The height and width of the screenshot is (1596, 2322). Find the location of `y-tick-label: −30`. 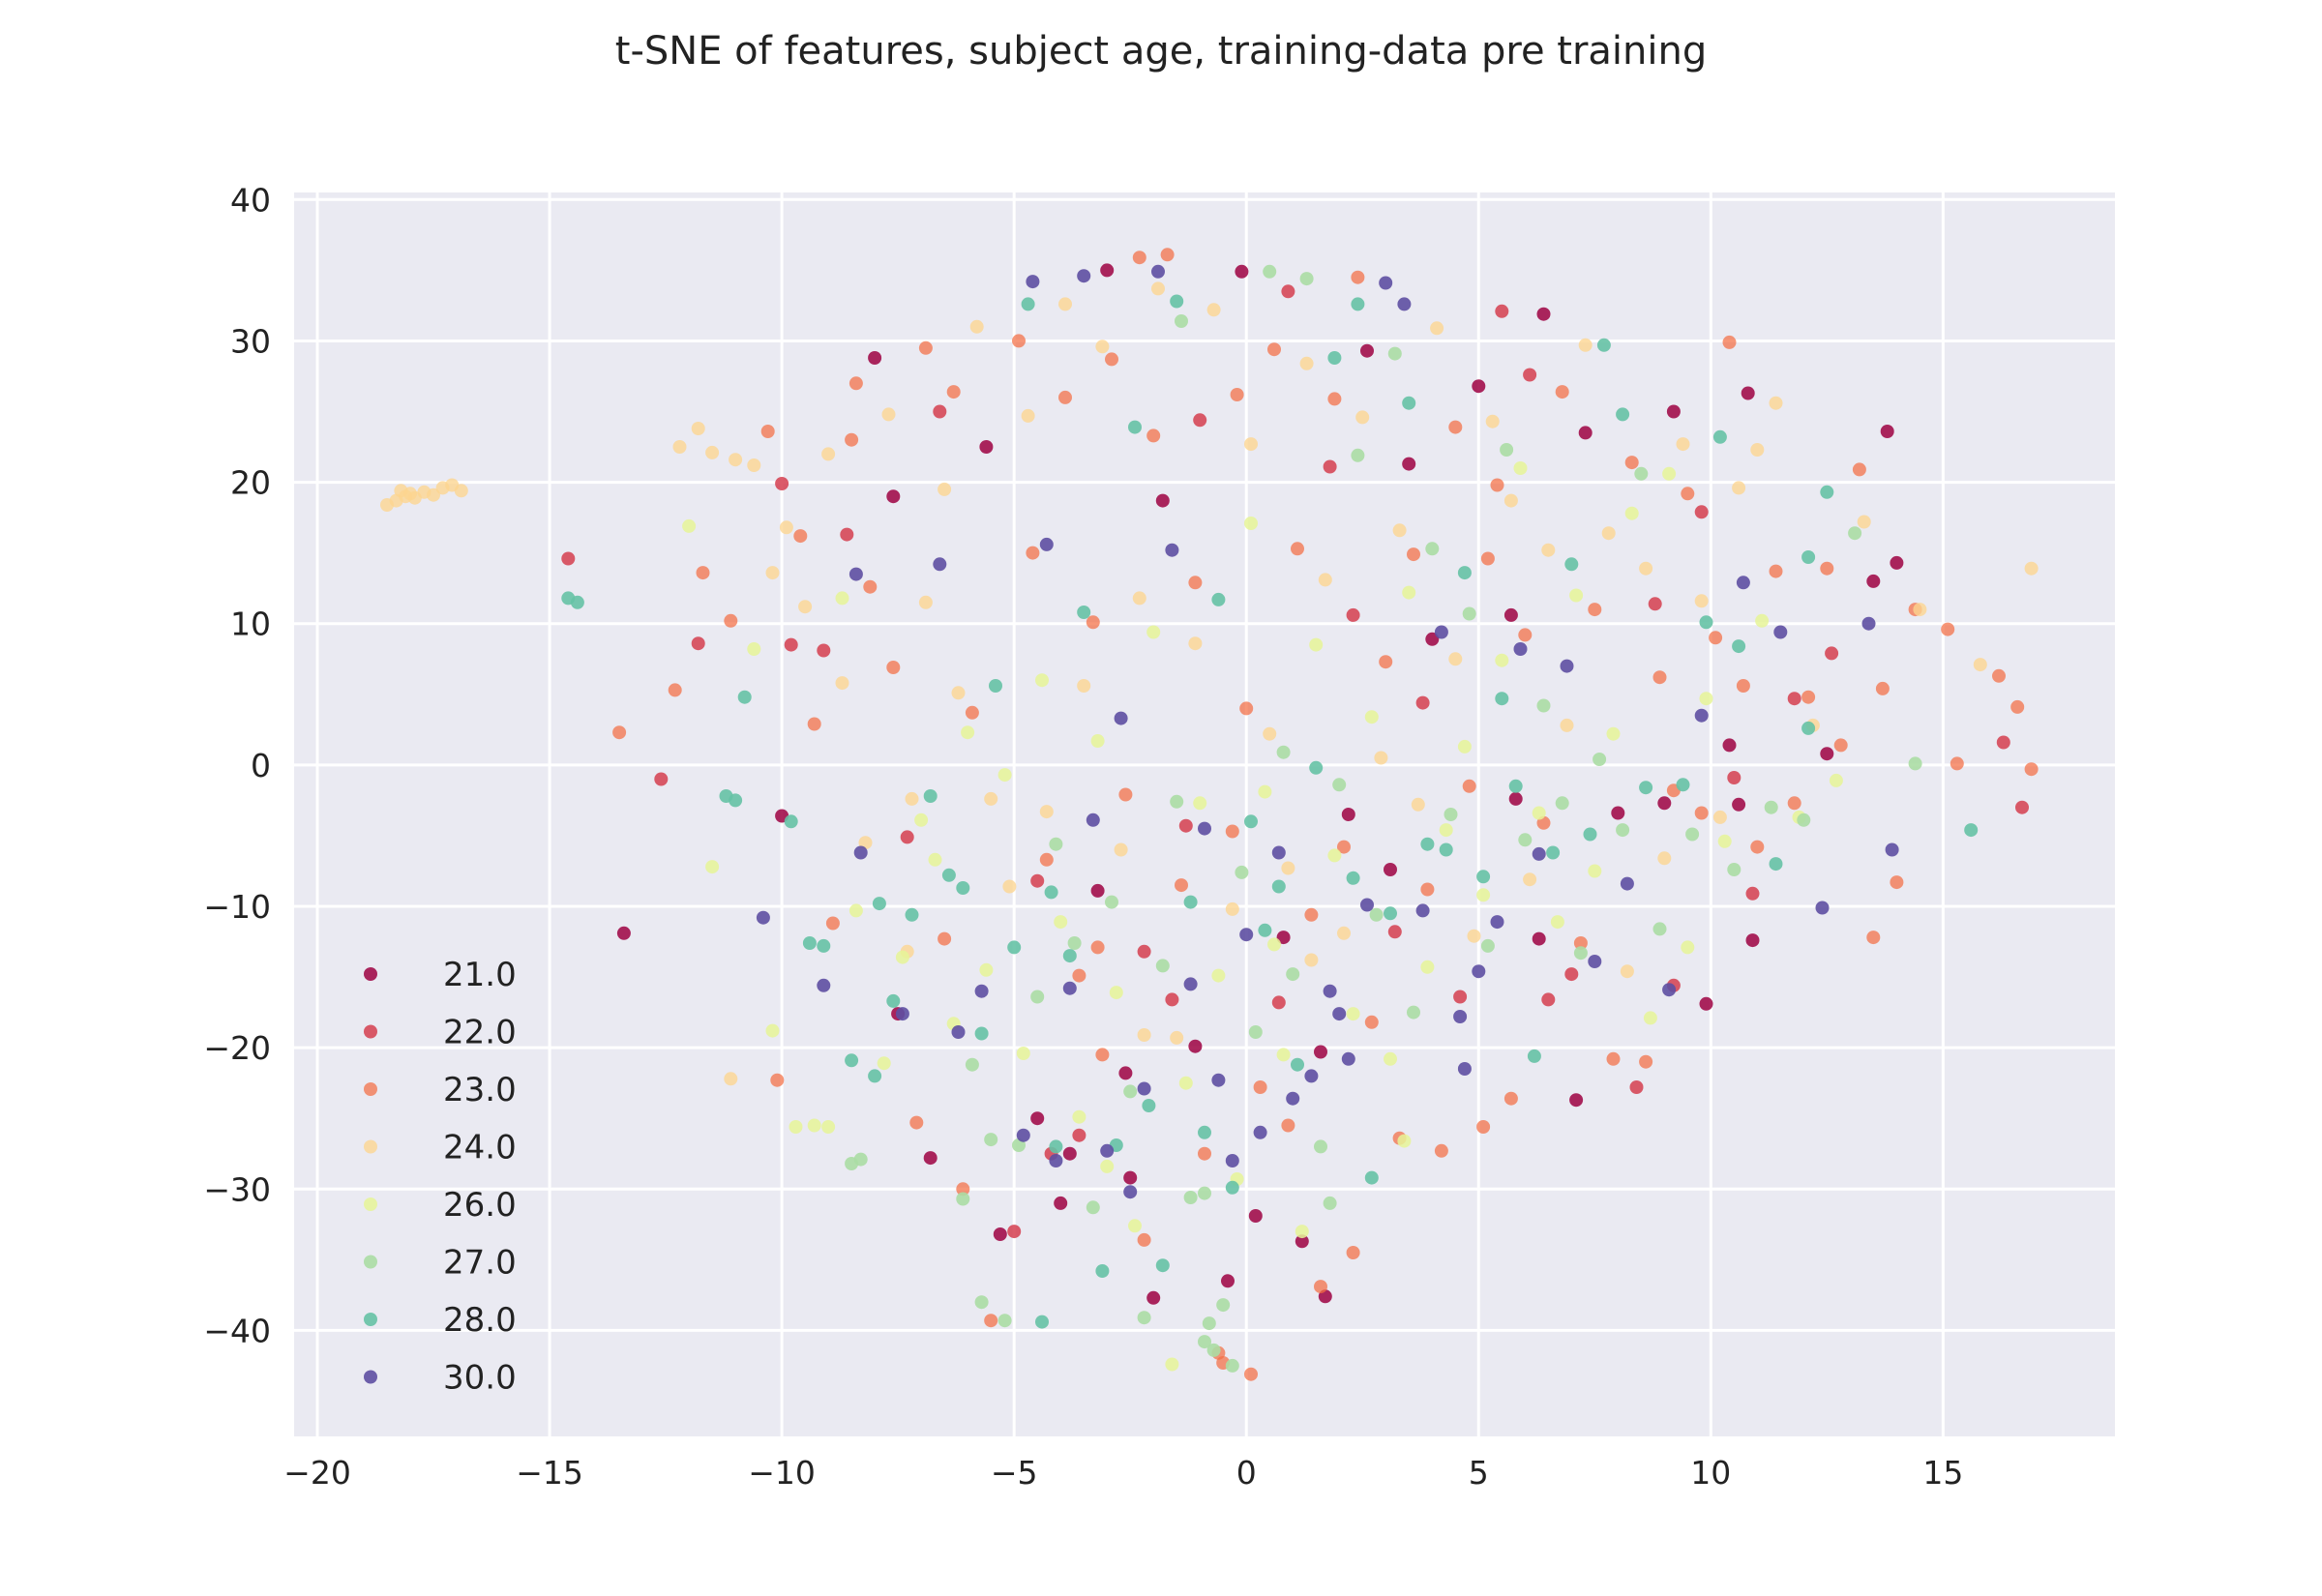

y-tick-label: −30 is located at coordinates (237, 1189).